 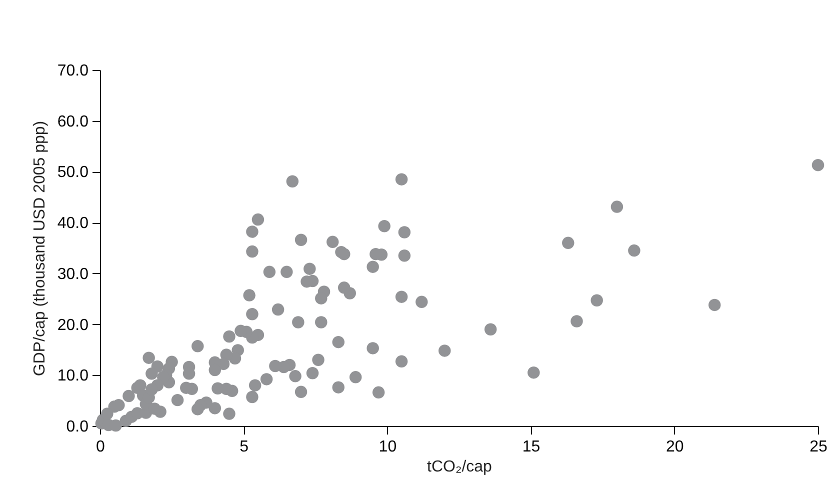 I want to click on y-tick-label: 0.0, so click(x=77, y=427).